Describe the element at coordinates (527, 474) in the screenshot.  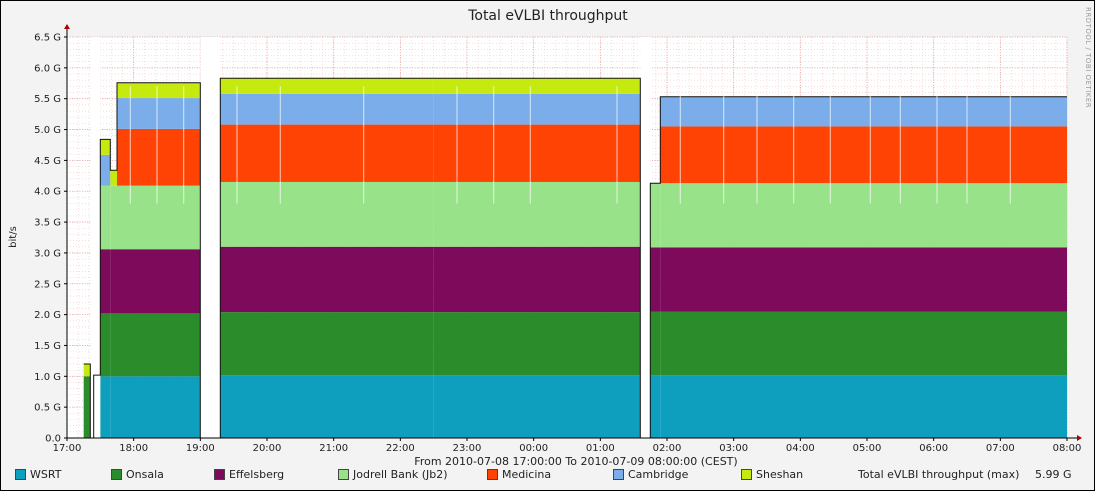
I see `legend-label: Medicina` at that location.